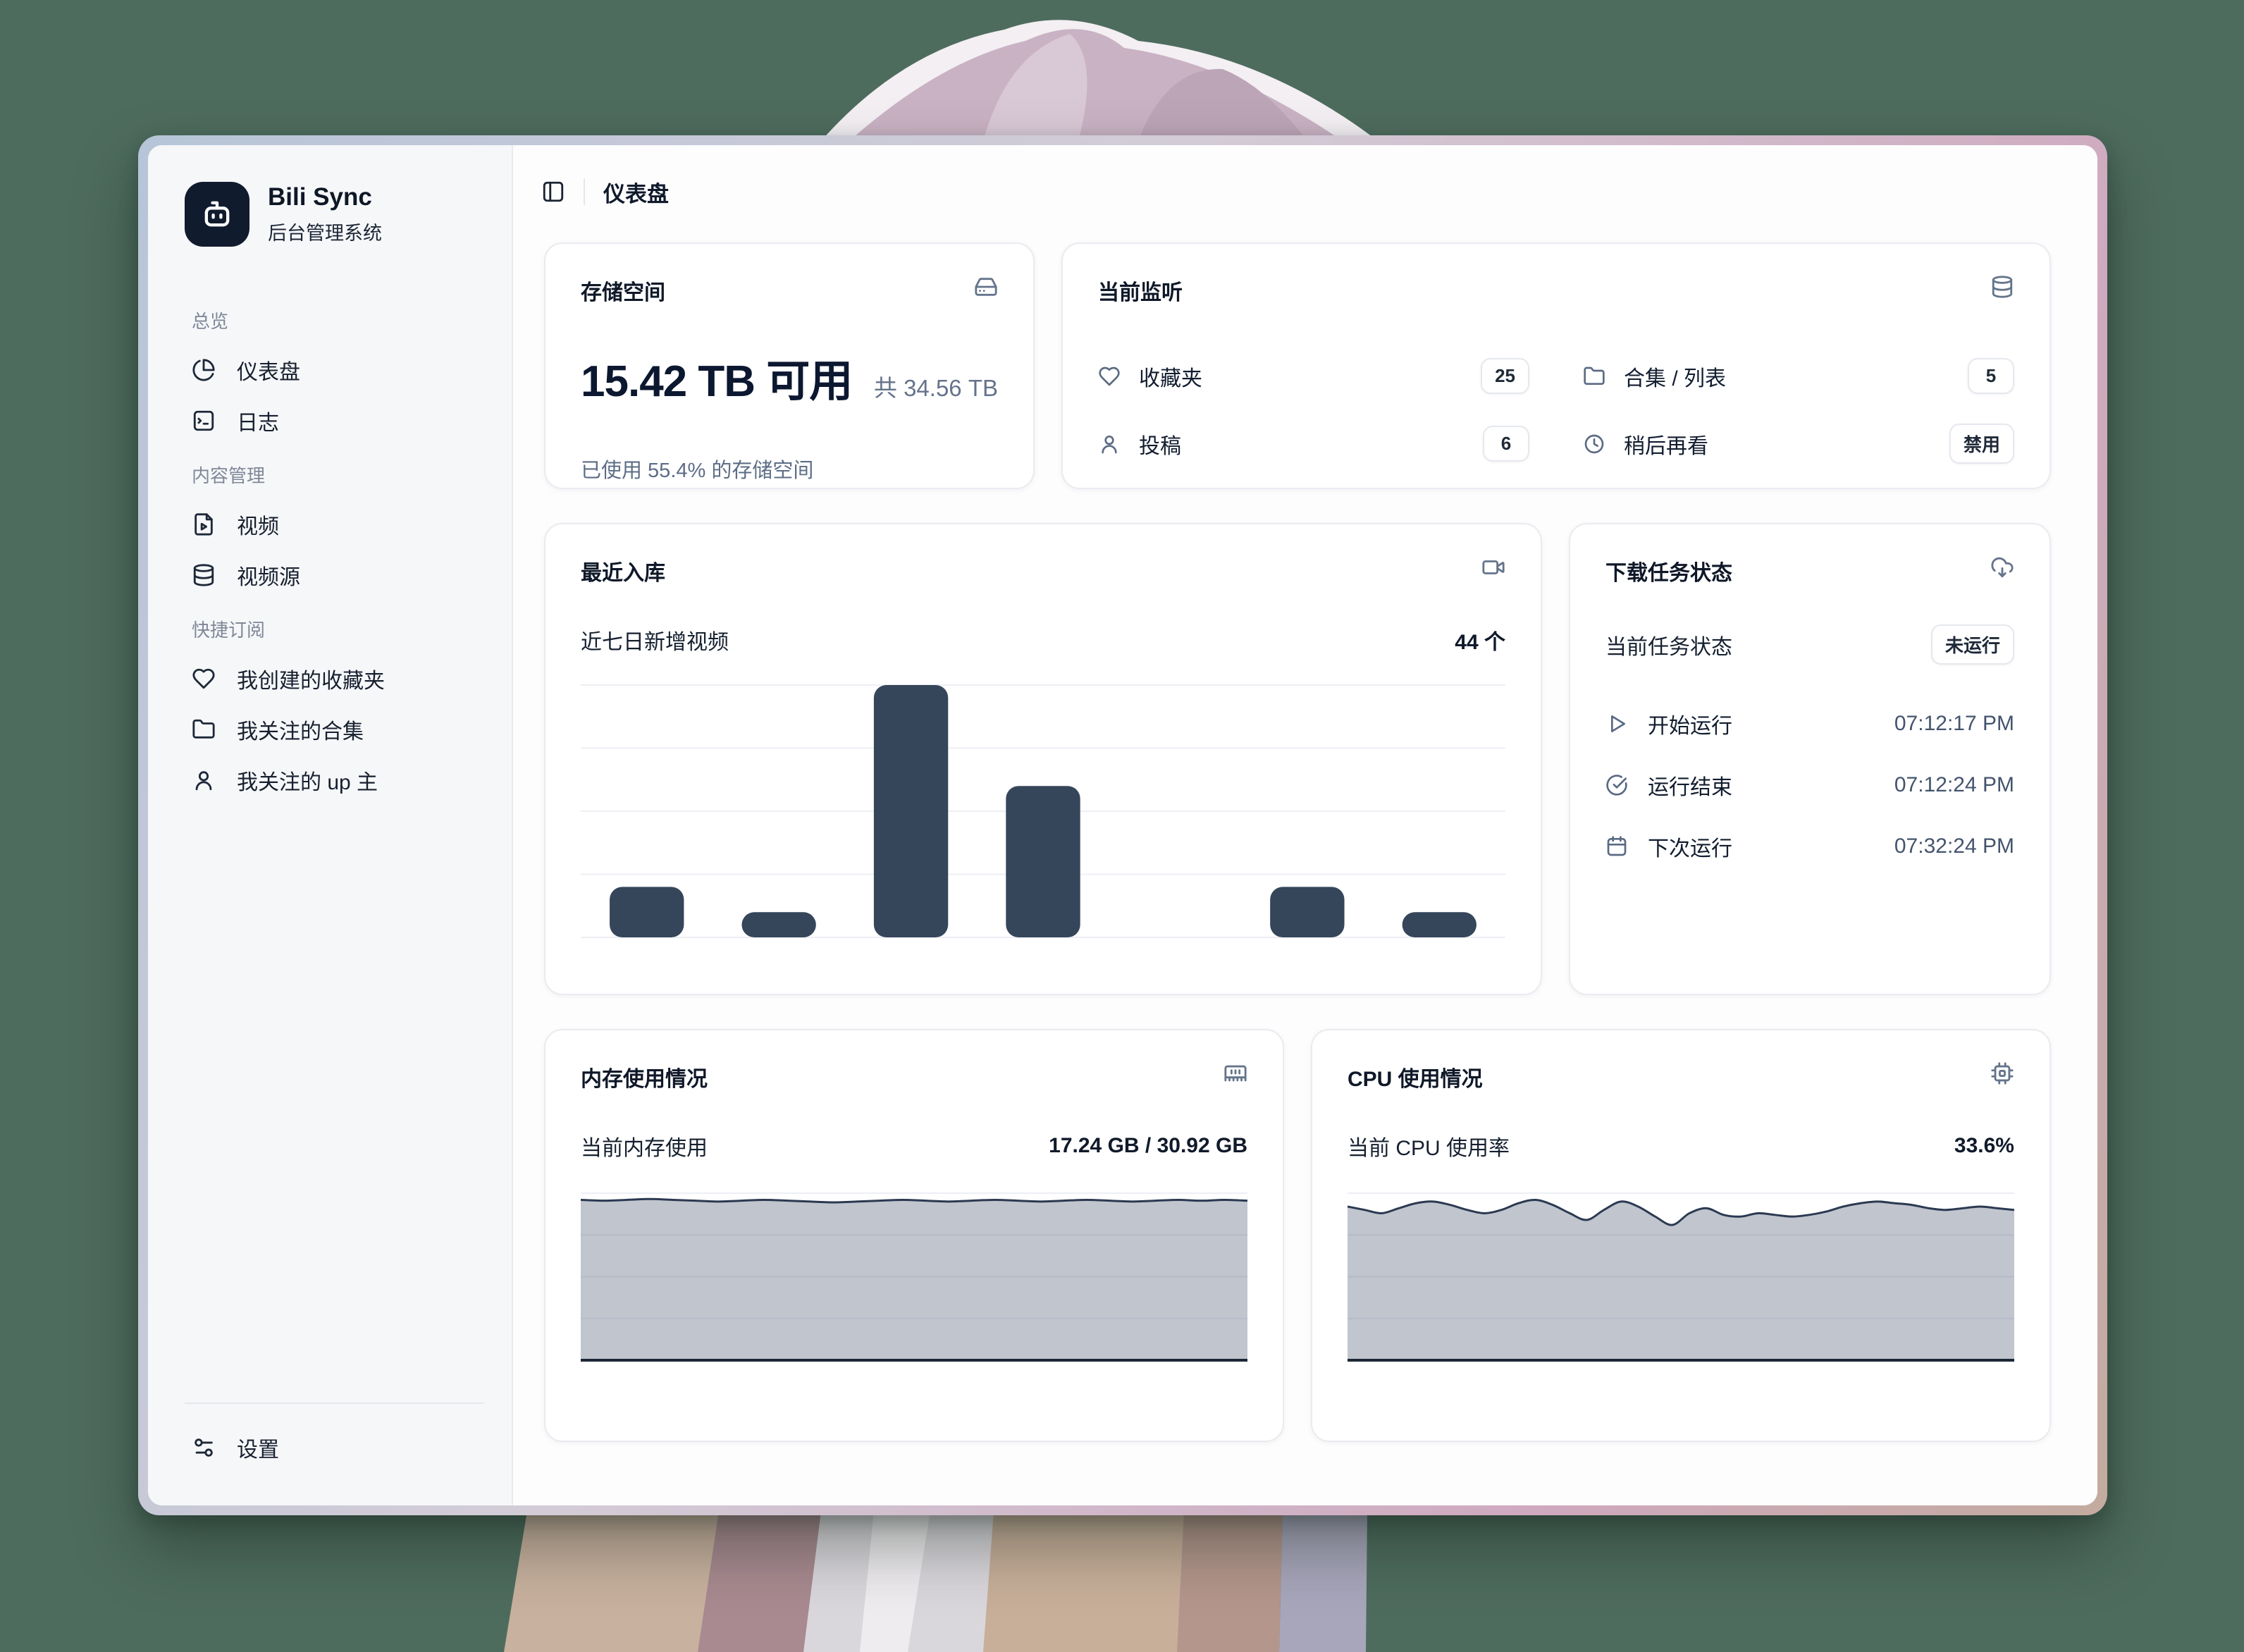 The height and width of the screenshot is (1652, 2244). What do you see at coordinates (1668, 573) in the screenshot?
I see `card-title: 下载任务状态` at bounding box center [1668, 573].